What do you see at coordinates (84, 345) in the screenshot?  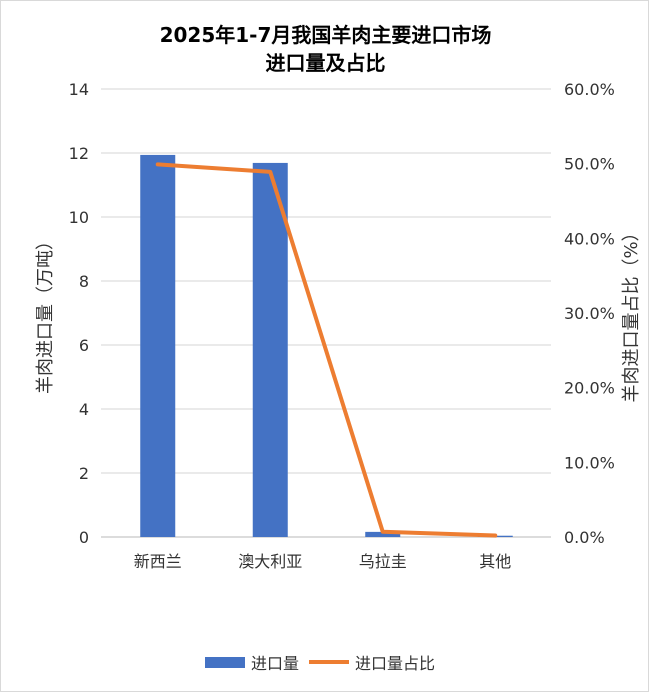 I see `y-tick-label: 6` at bounding box center [84, 345].